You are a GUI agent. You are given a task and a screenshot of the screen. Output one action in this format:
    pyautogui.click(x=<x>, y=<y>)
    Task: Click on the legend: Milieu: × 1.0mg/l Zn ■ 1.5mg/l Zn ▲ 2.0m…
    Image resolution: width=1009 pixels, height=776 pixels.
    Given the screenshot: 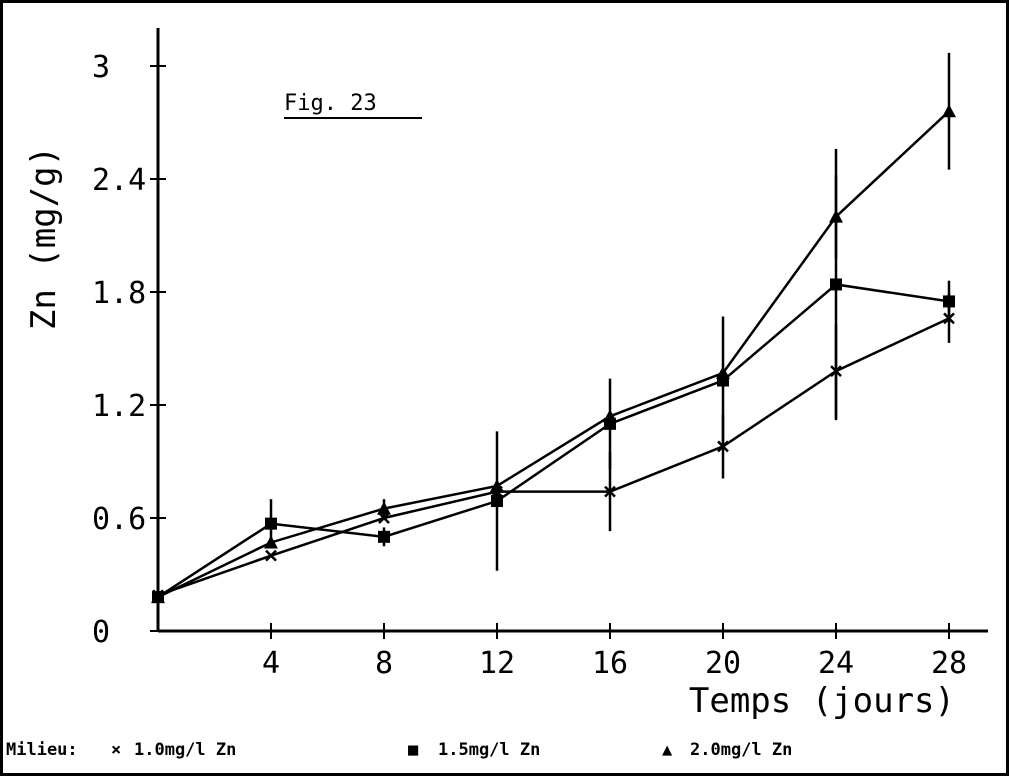 What is the action you would take?
    pyautogui.click(x=501, y=753)
    